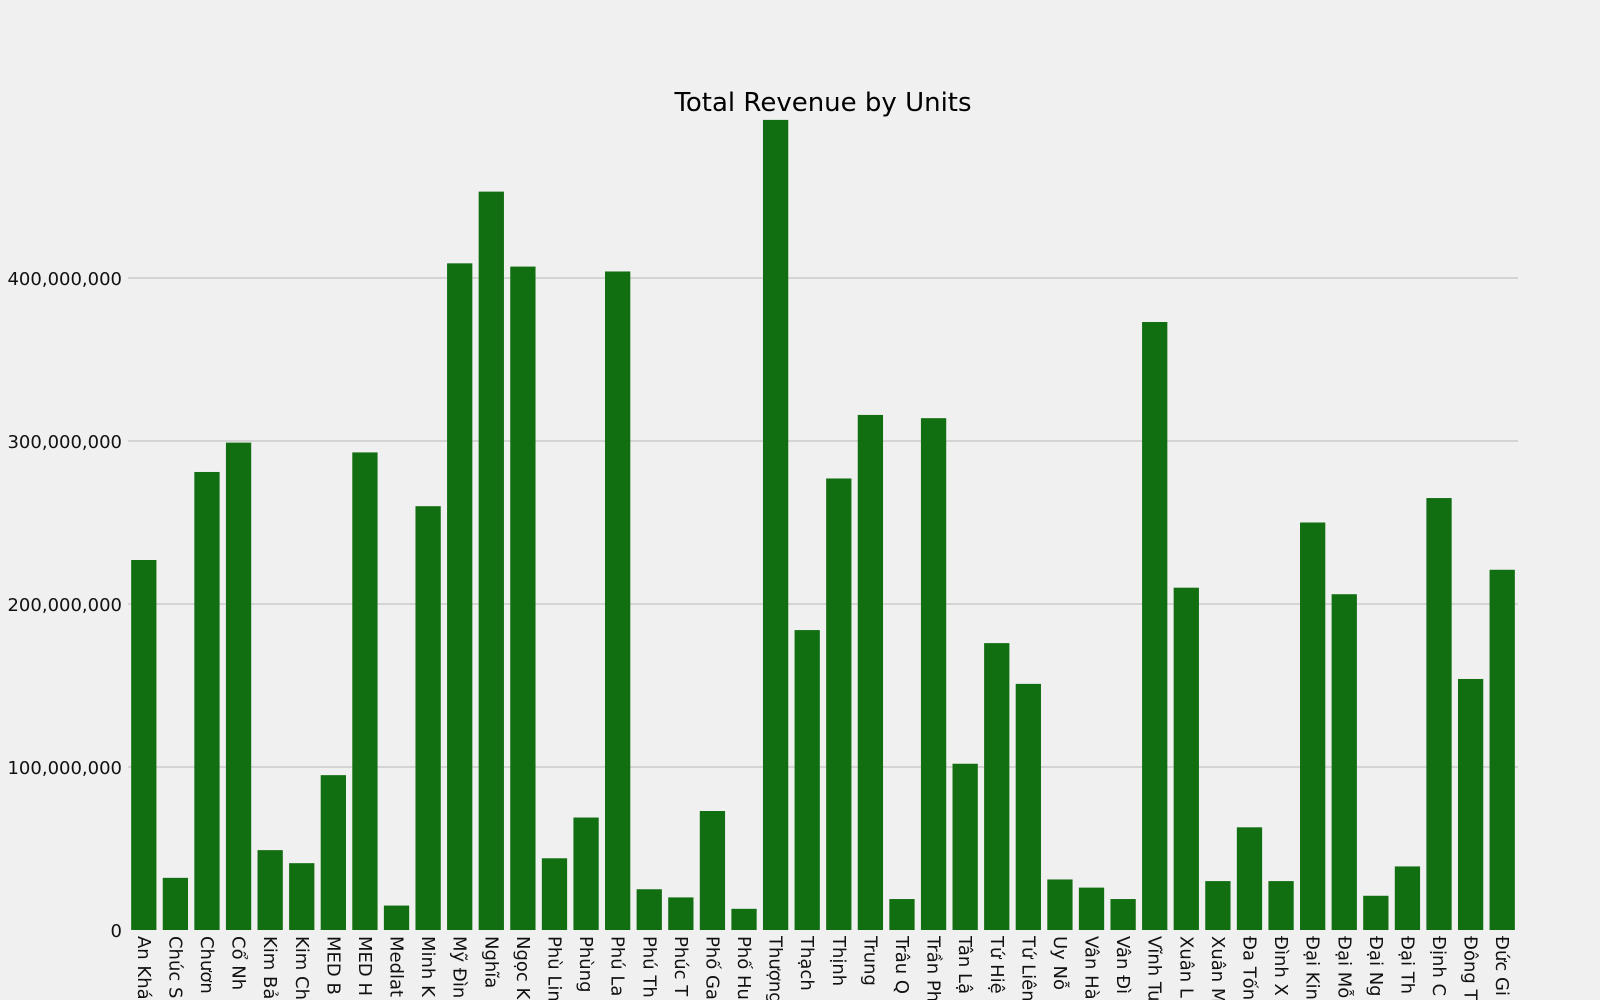 The width and height of the screenshot is (1600, 1000). Describe the element at coordinates (553, 968) in the screenshot. I see `x-tick-label: Phù Lin` at that location.